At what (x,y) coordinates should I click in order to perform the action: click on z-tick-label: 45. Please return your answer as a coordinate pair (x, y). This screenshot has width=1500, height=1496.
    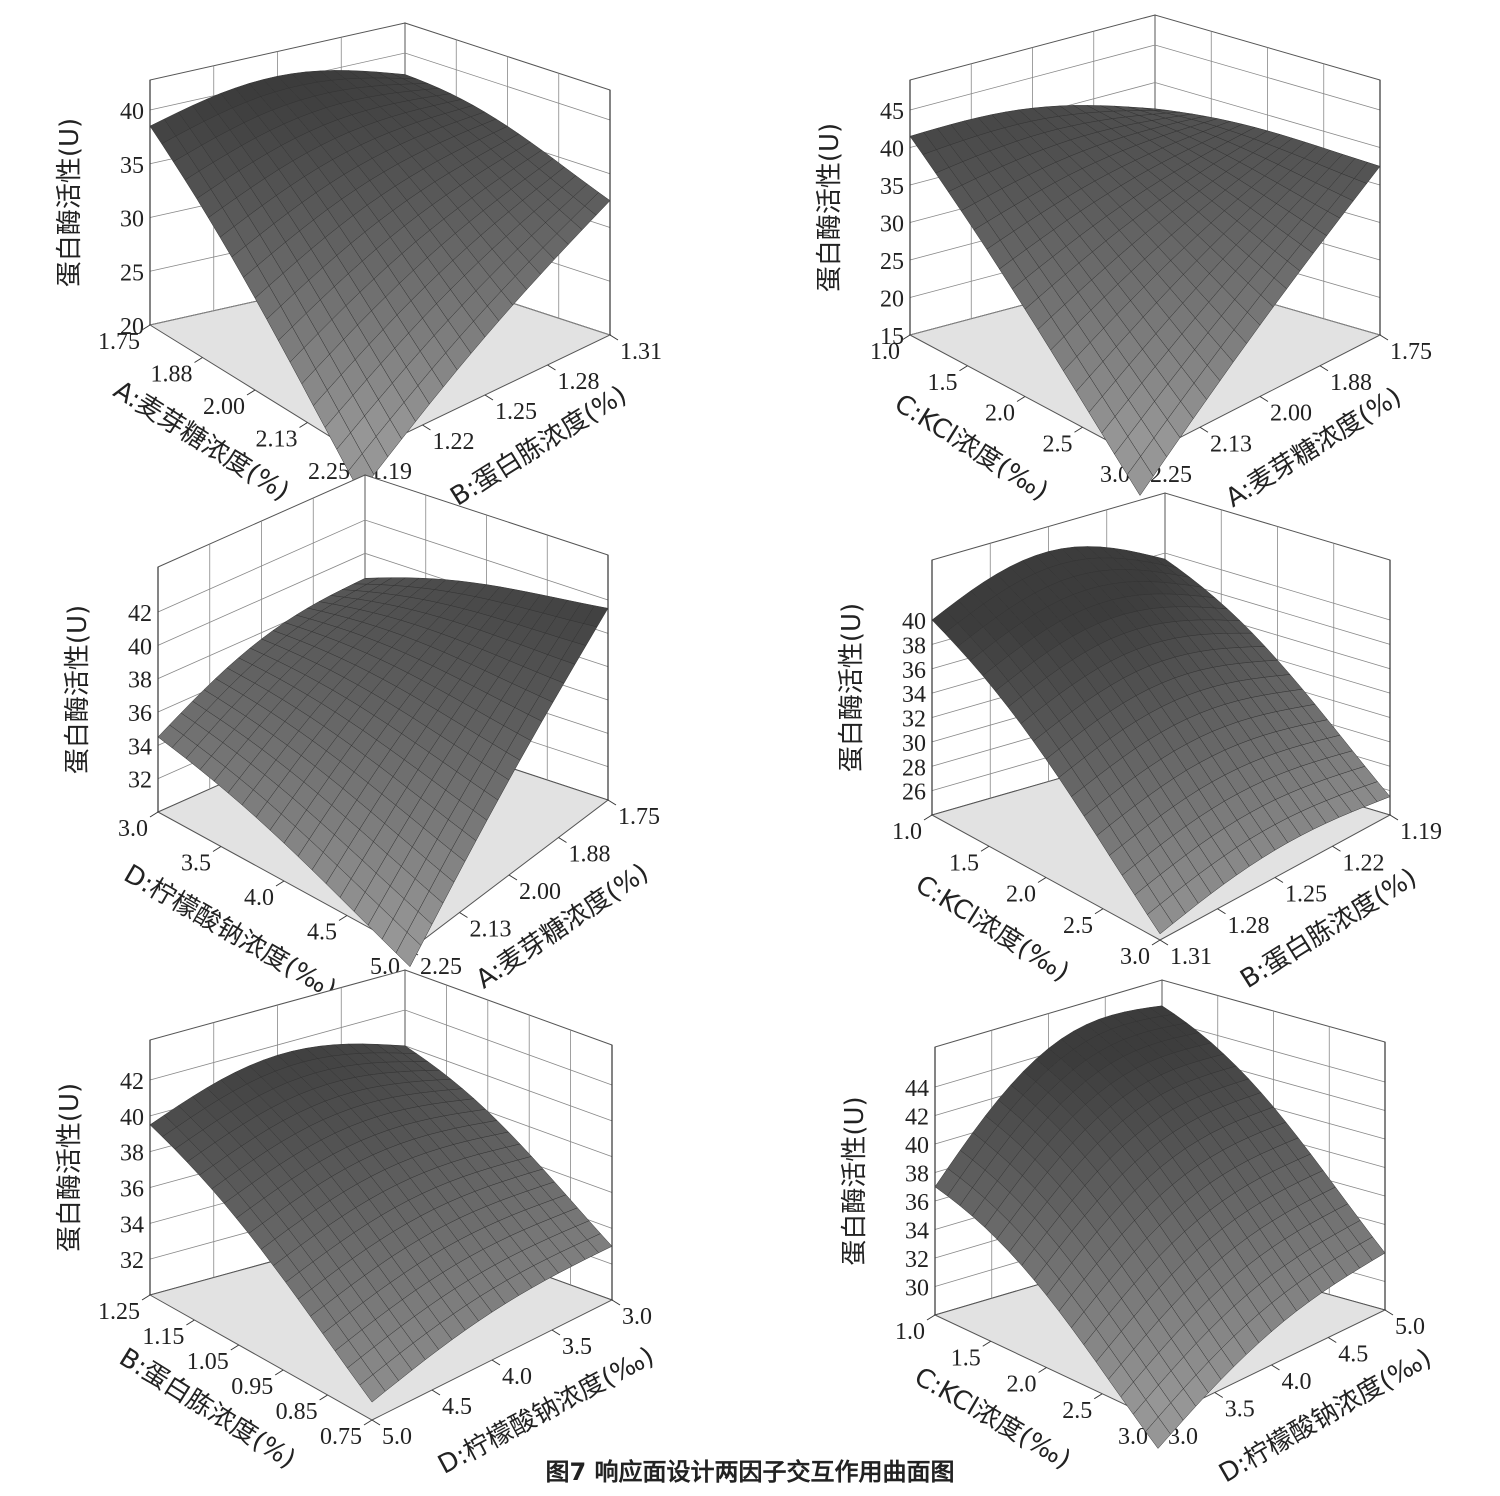
    Looking at the image, I should click on (892, 112).